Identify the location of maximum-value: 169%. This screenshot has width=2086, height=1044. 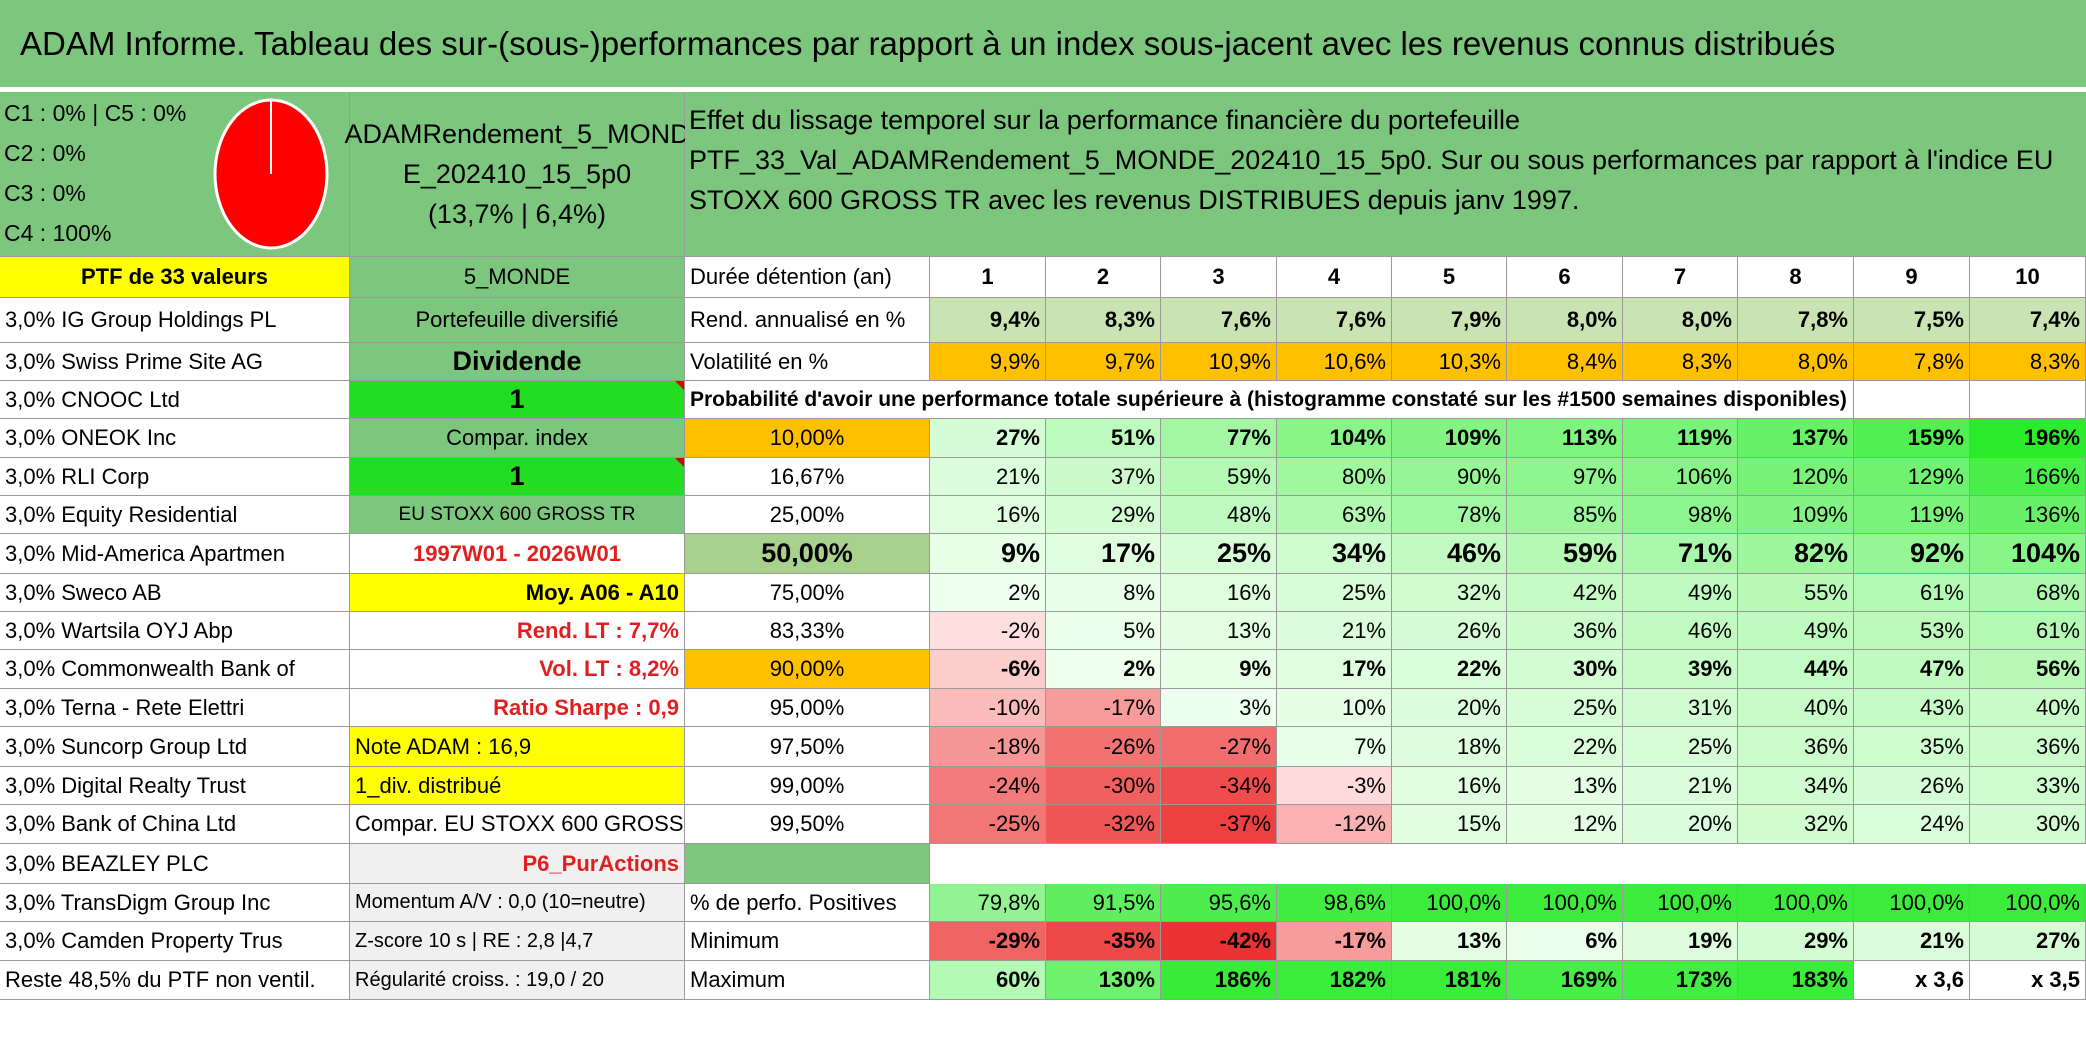
(1565, 980).